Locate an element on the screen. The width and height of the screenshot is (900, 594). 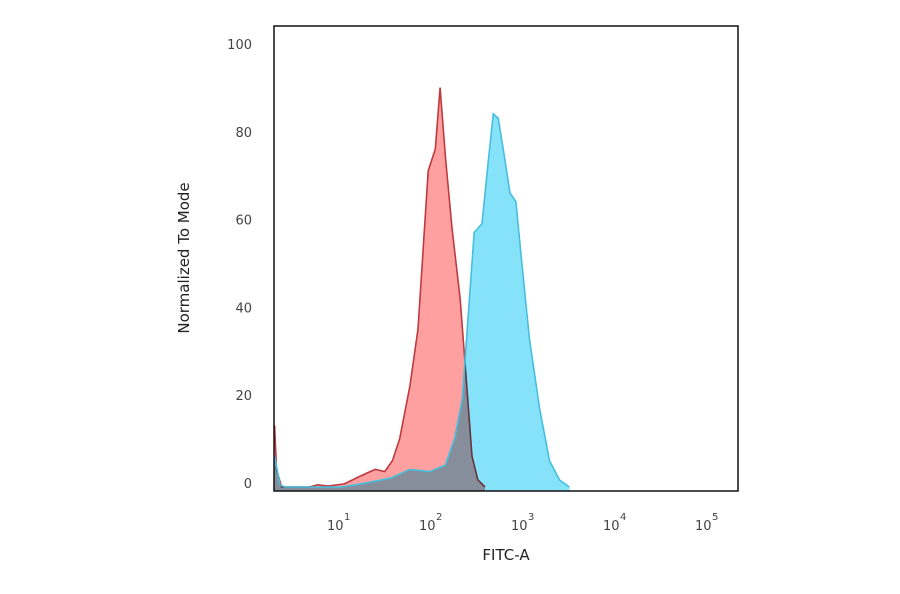
x-tick-label: 10³ is located at coordinates (522, 523).